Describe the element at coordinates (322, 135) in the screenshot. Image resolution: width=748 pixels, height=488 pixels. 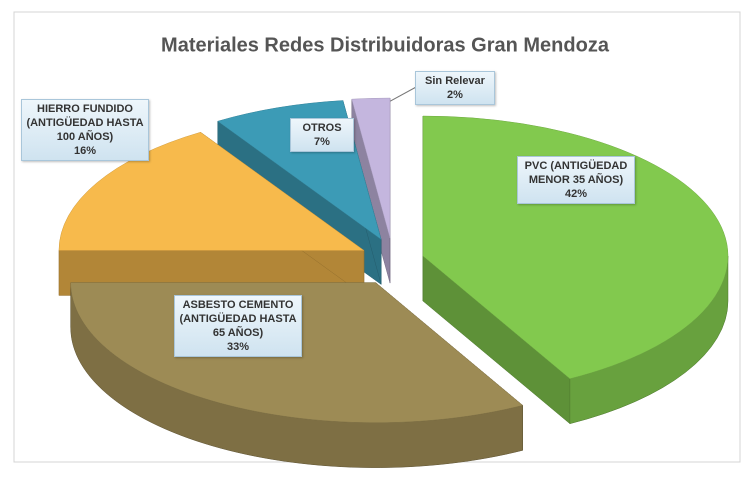
I see `data-label: OTROS 7%` at that location.